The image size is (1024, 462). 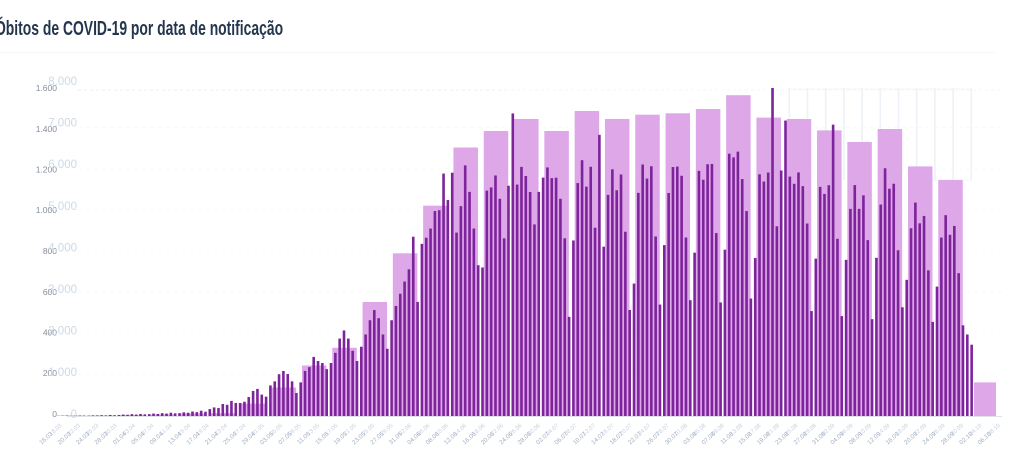 I want to click on svg-text: 1.600, so click(x=47, y=88).